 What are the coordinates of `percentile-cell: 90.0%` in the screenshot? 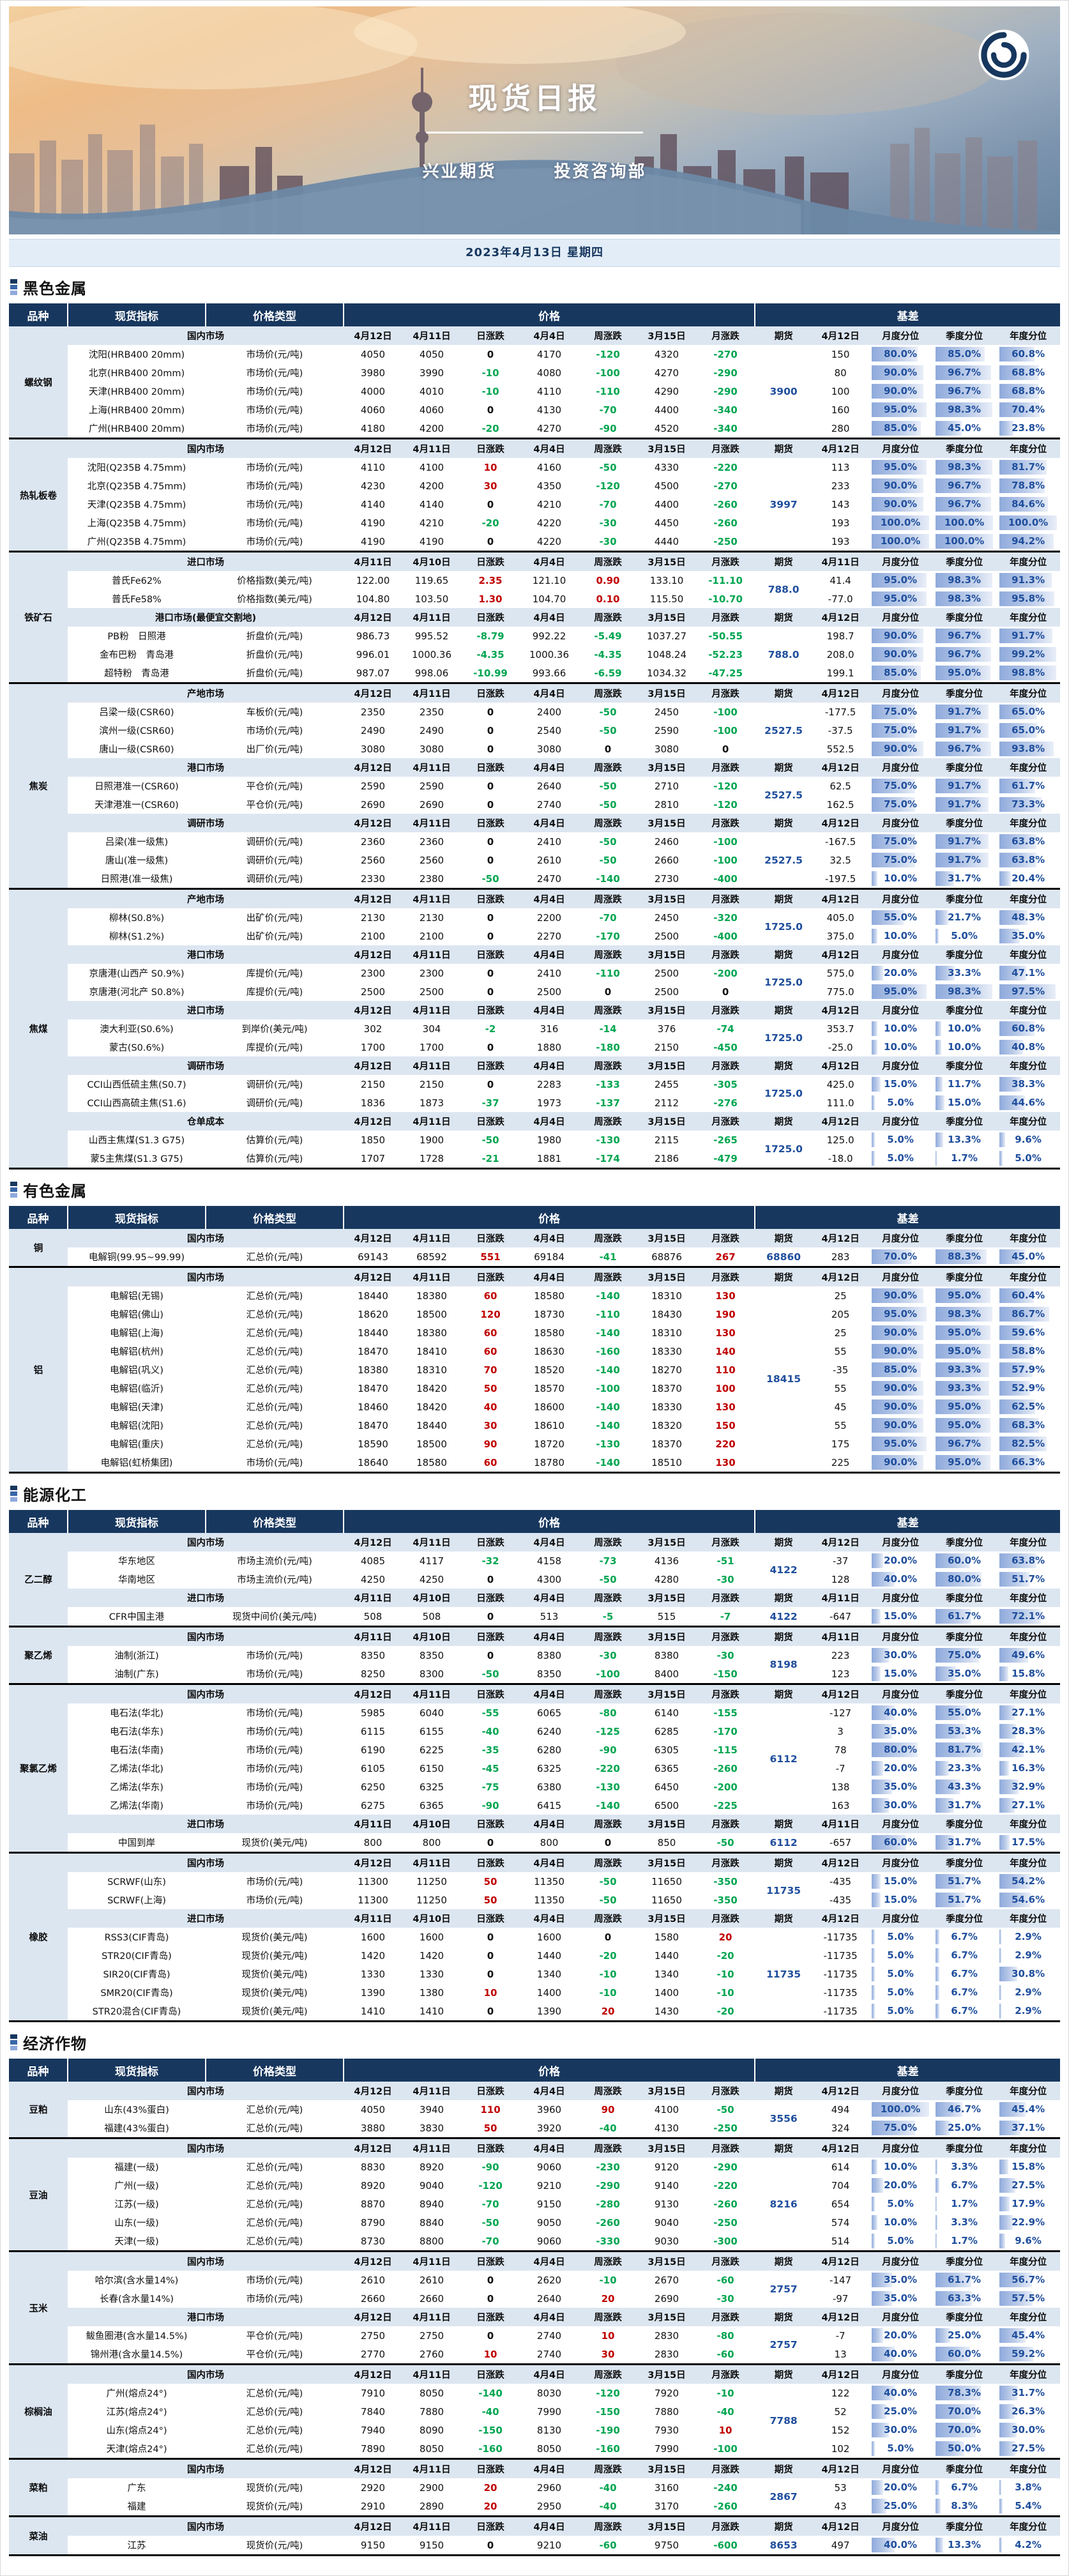 It's located at (900, 749).